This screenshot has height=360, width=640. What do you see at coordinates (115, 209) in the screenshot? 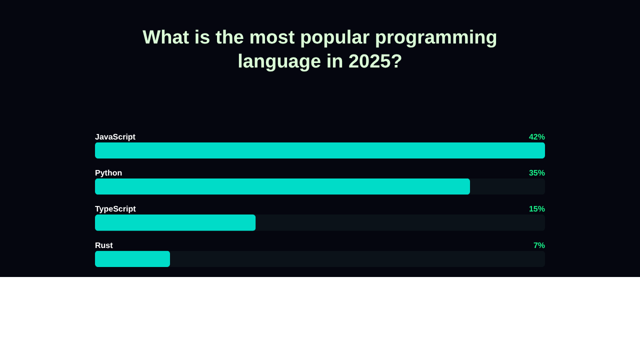
I see `y-tick-label: TypeScript` at bounding box center [115, 209].